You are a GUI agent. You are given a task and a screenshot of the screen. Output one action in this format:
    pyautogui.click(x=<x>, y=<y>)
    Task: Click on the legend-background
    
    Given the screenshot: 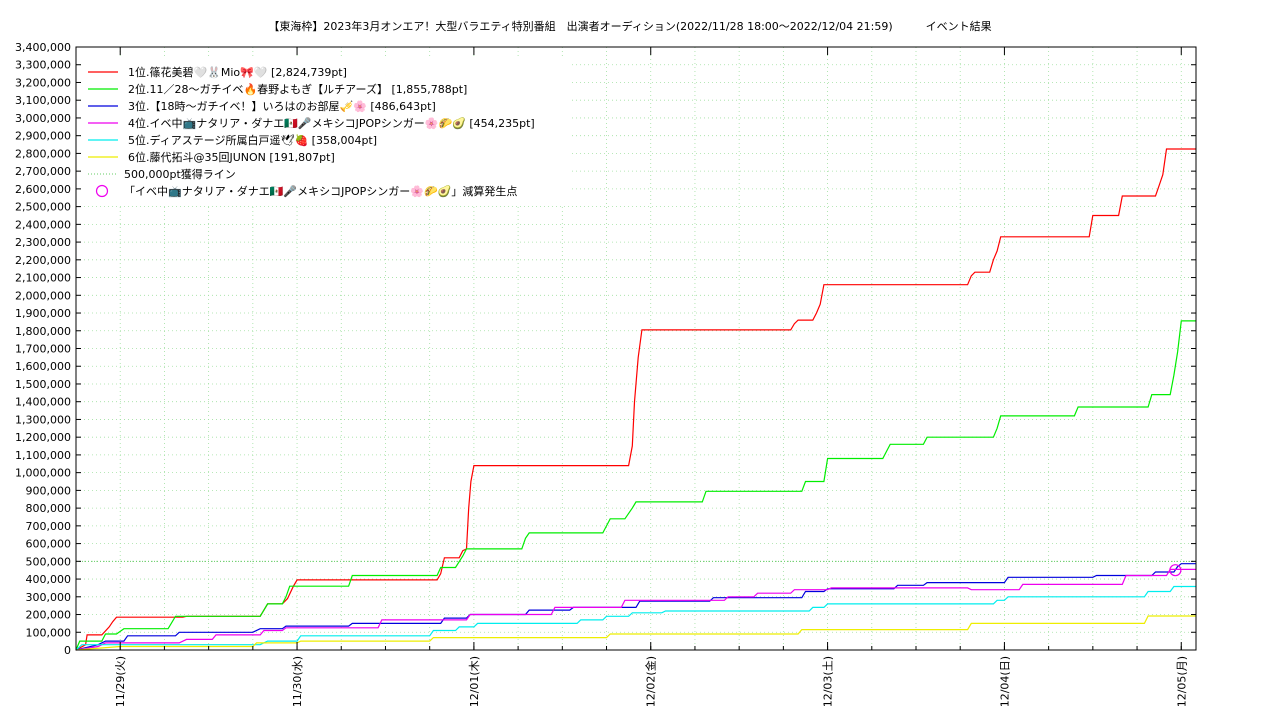 What is the action you would take?
    pyautogui.click(x=327, y=131)
    